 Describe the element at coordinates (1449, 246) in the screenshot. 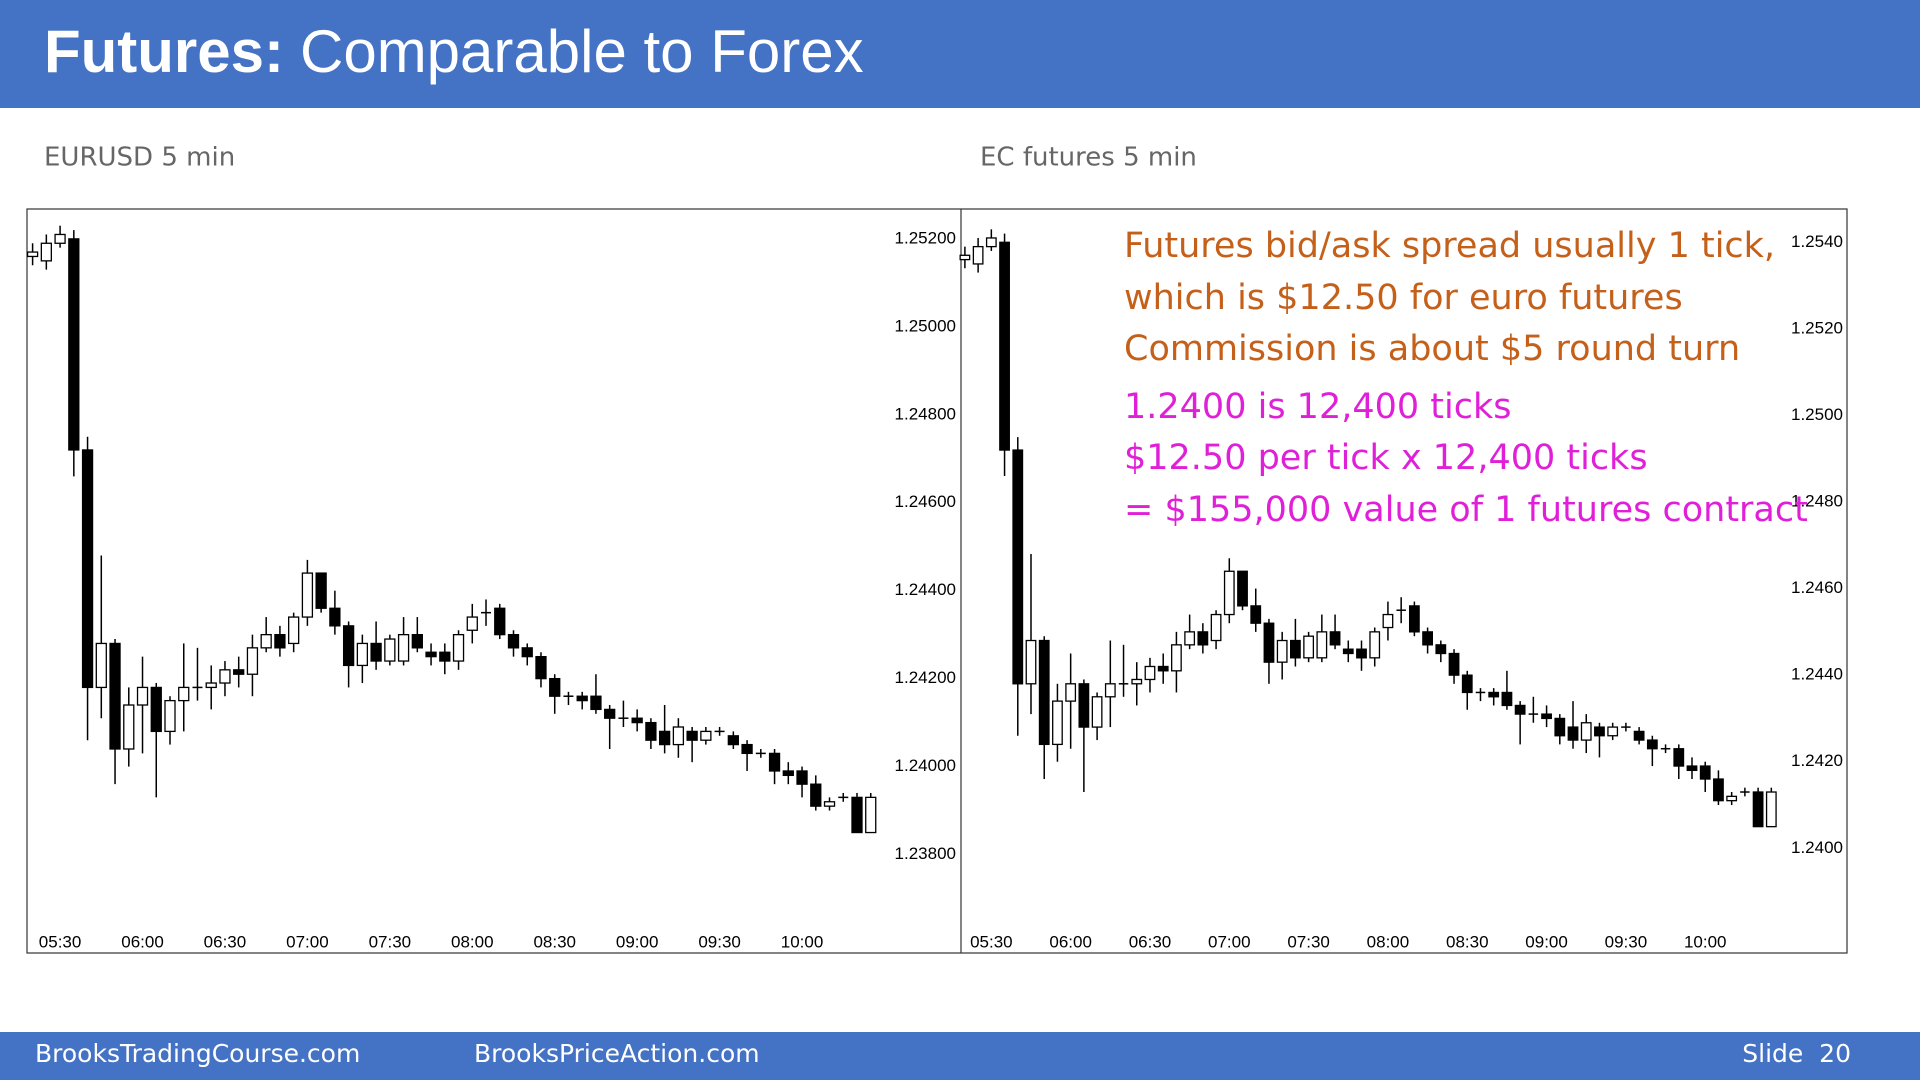

I see `annotation: Futures bid/ask spread usually 1 tick,` at that location.